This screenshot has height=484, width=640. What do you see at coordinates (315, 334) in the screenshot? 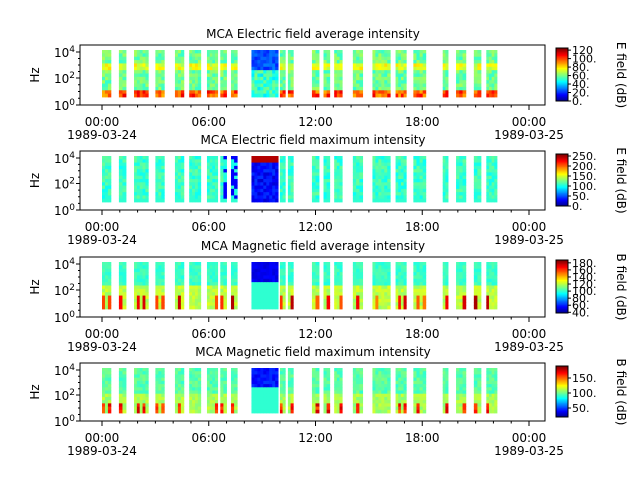
I see `x-tick-label: 12:00` at bounding box center [315, 334].